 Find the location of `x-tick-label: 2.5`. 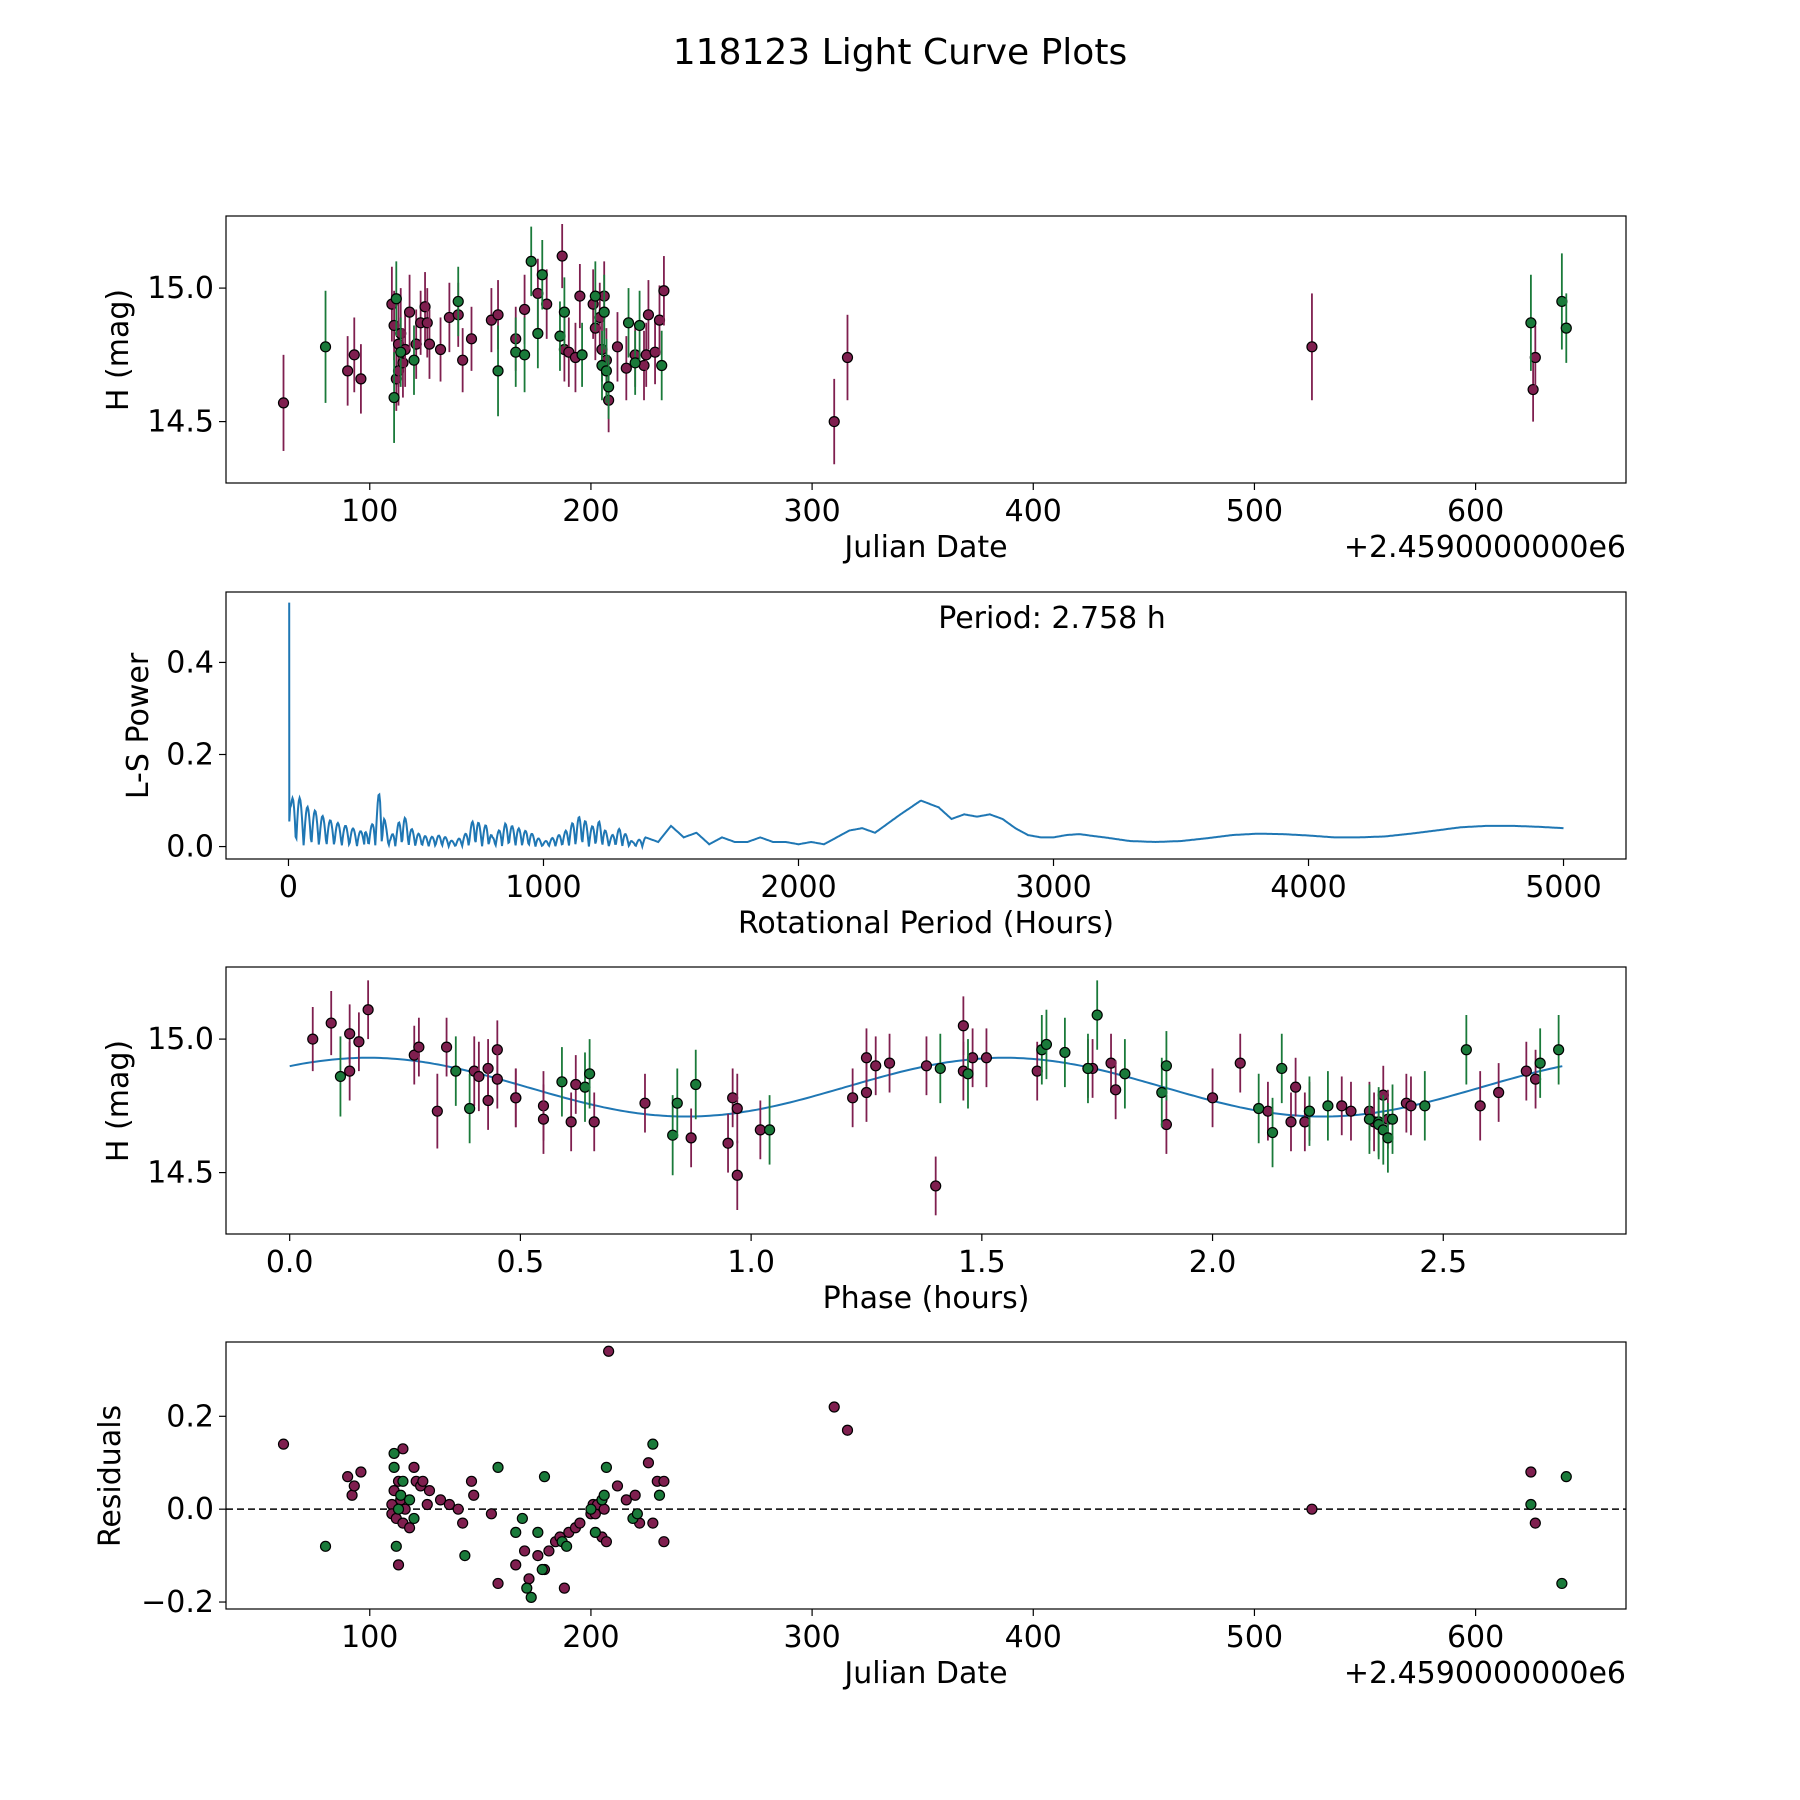

x-tick-label: 2.5 is located at coordinates (1443, 1262).